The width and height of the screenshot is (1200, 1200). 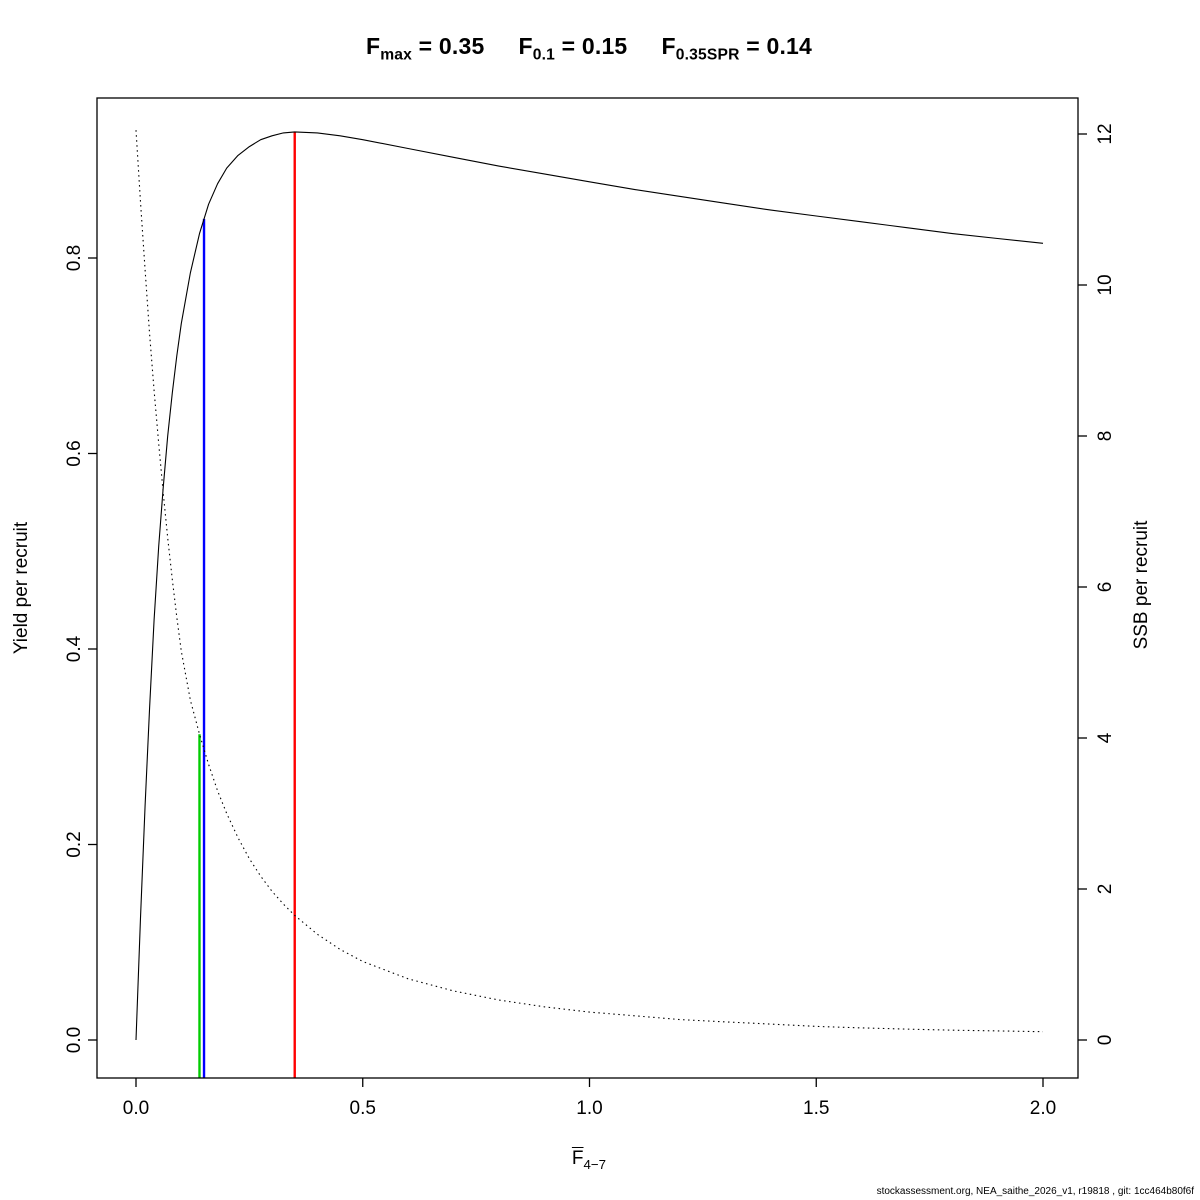 What do you see at coordinates (1105, 133) in the screenshot?
I see `y-right-tick-label: 12` at bounding box center [1105, 133].